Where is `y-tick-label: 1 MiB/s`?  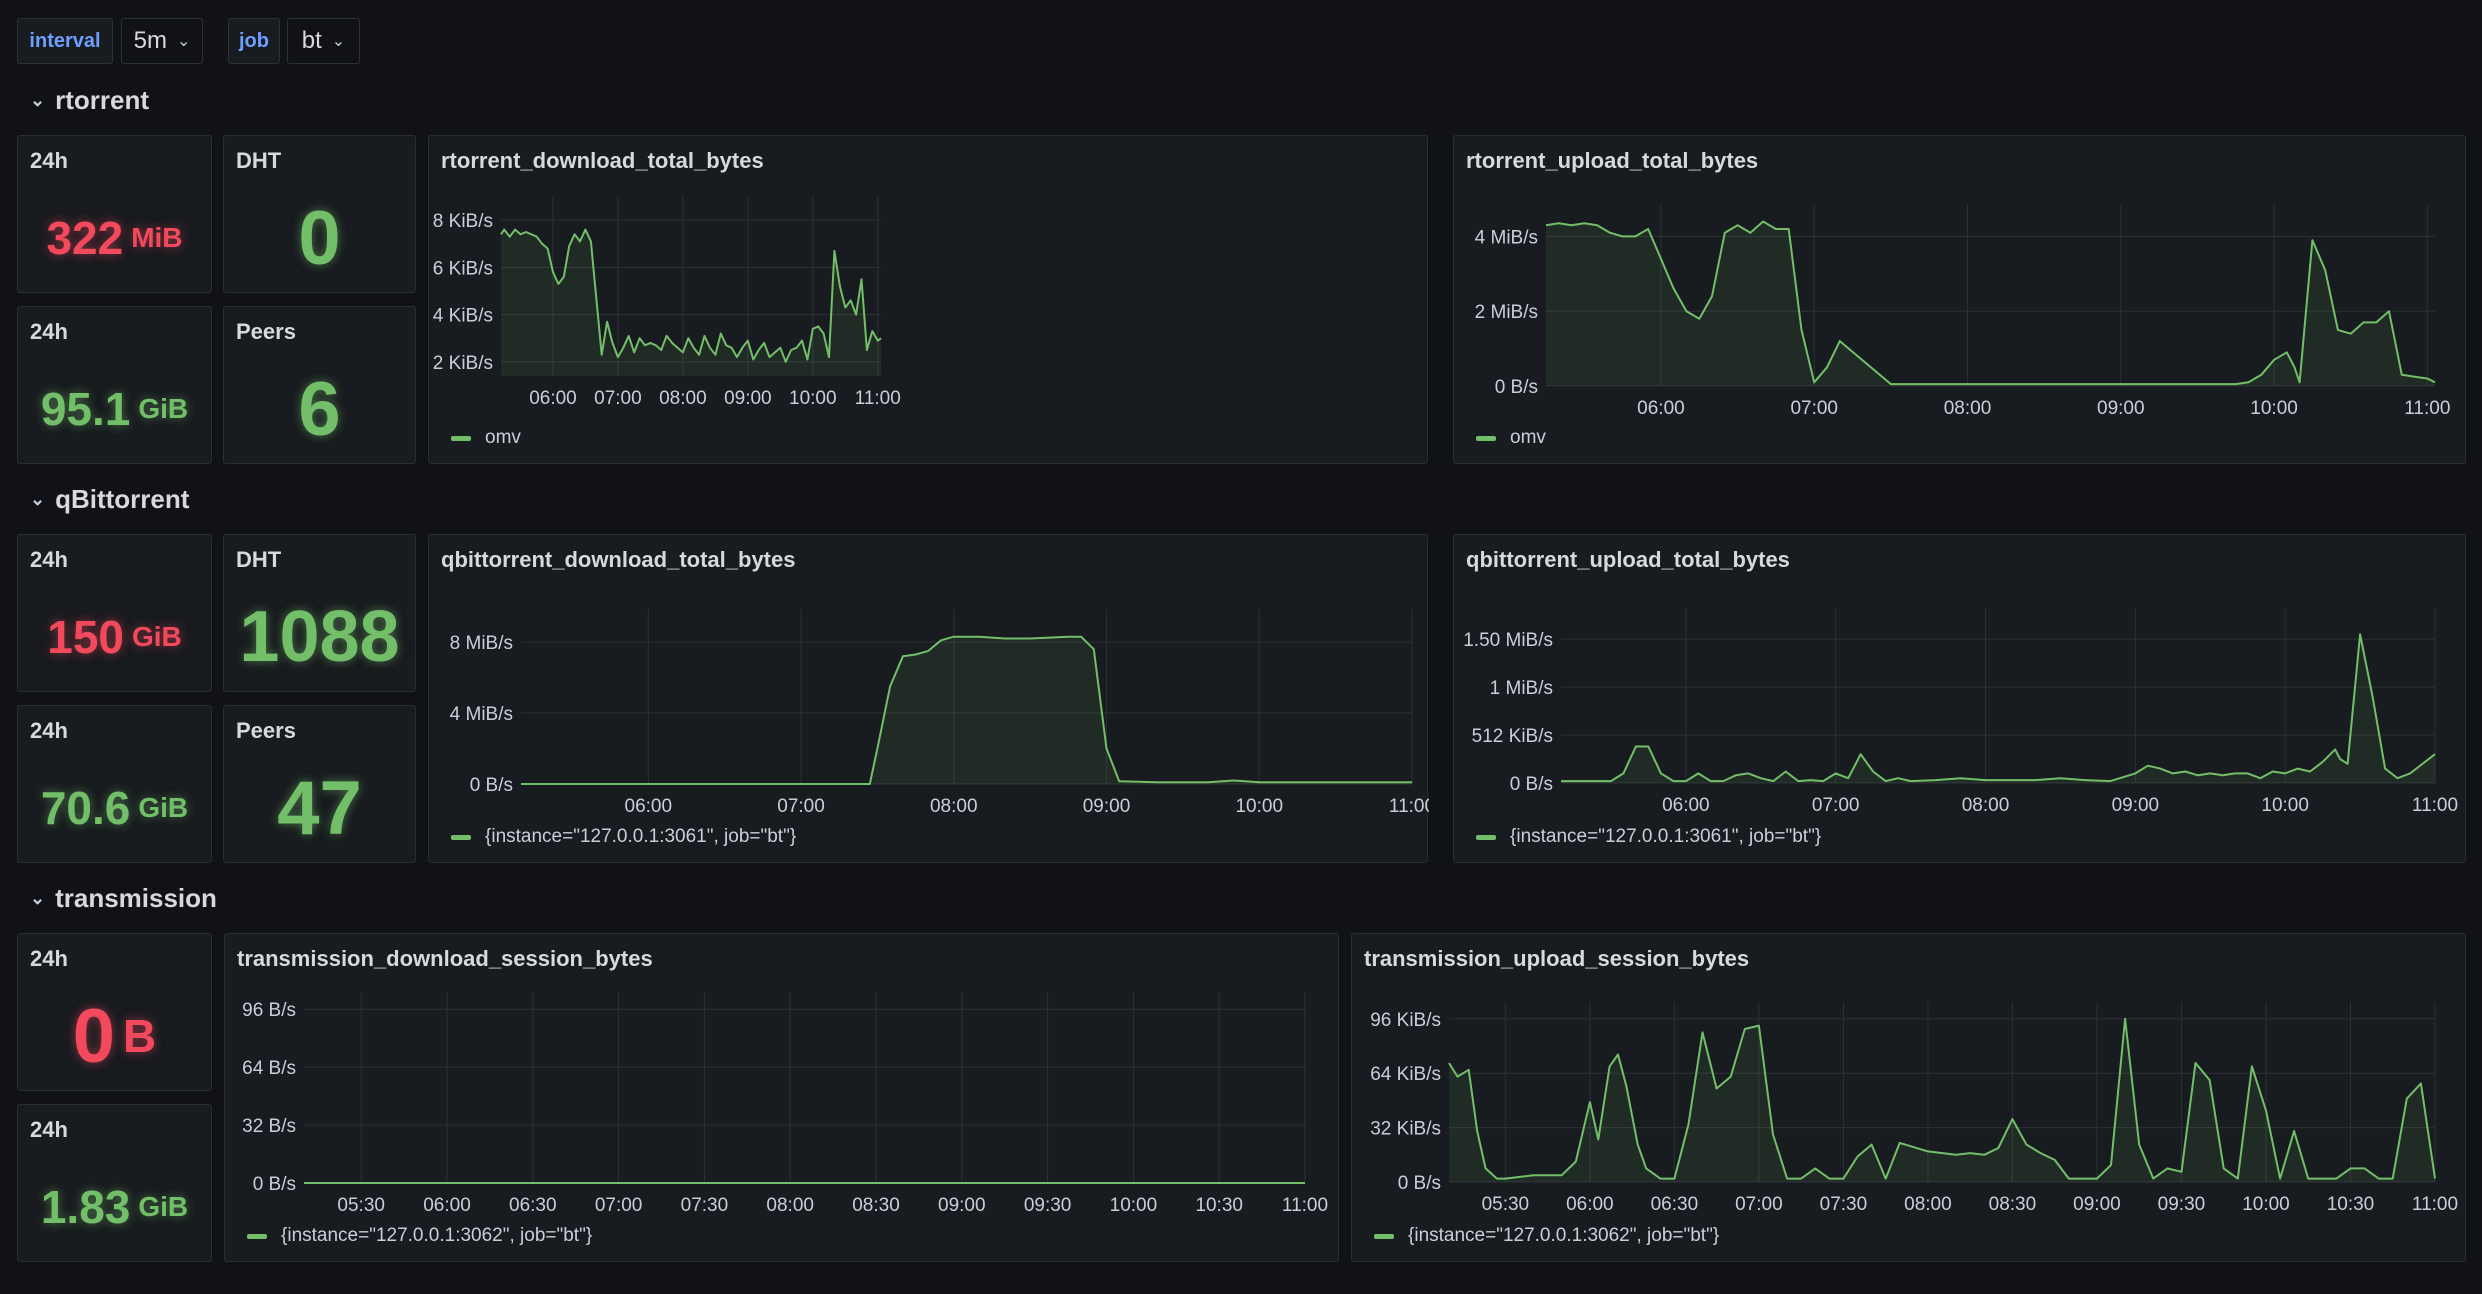
y-tick-label: 1 MiB/s is located at coordinates (1521, 688).